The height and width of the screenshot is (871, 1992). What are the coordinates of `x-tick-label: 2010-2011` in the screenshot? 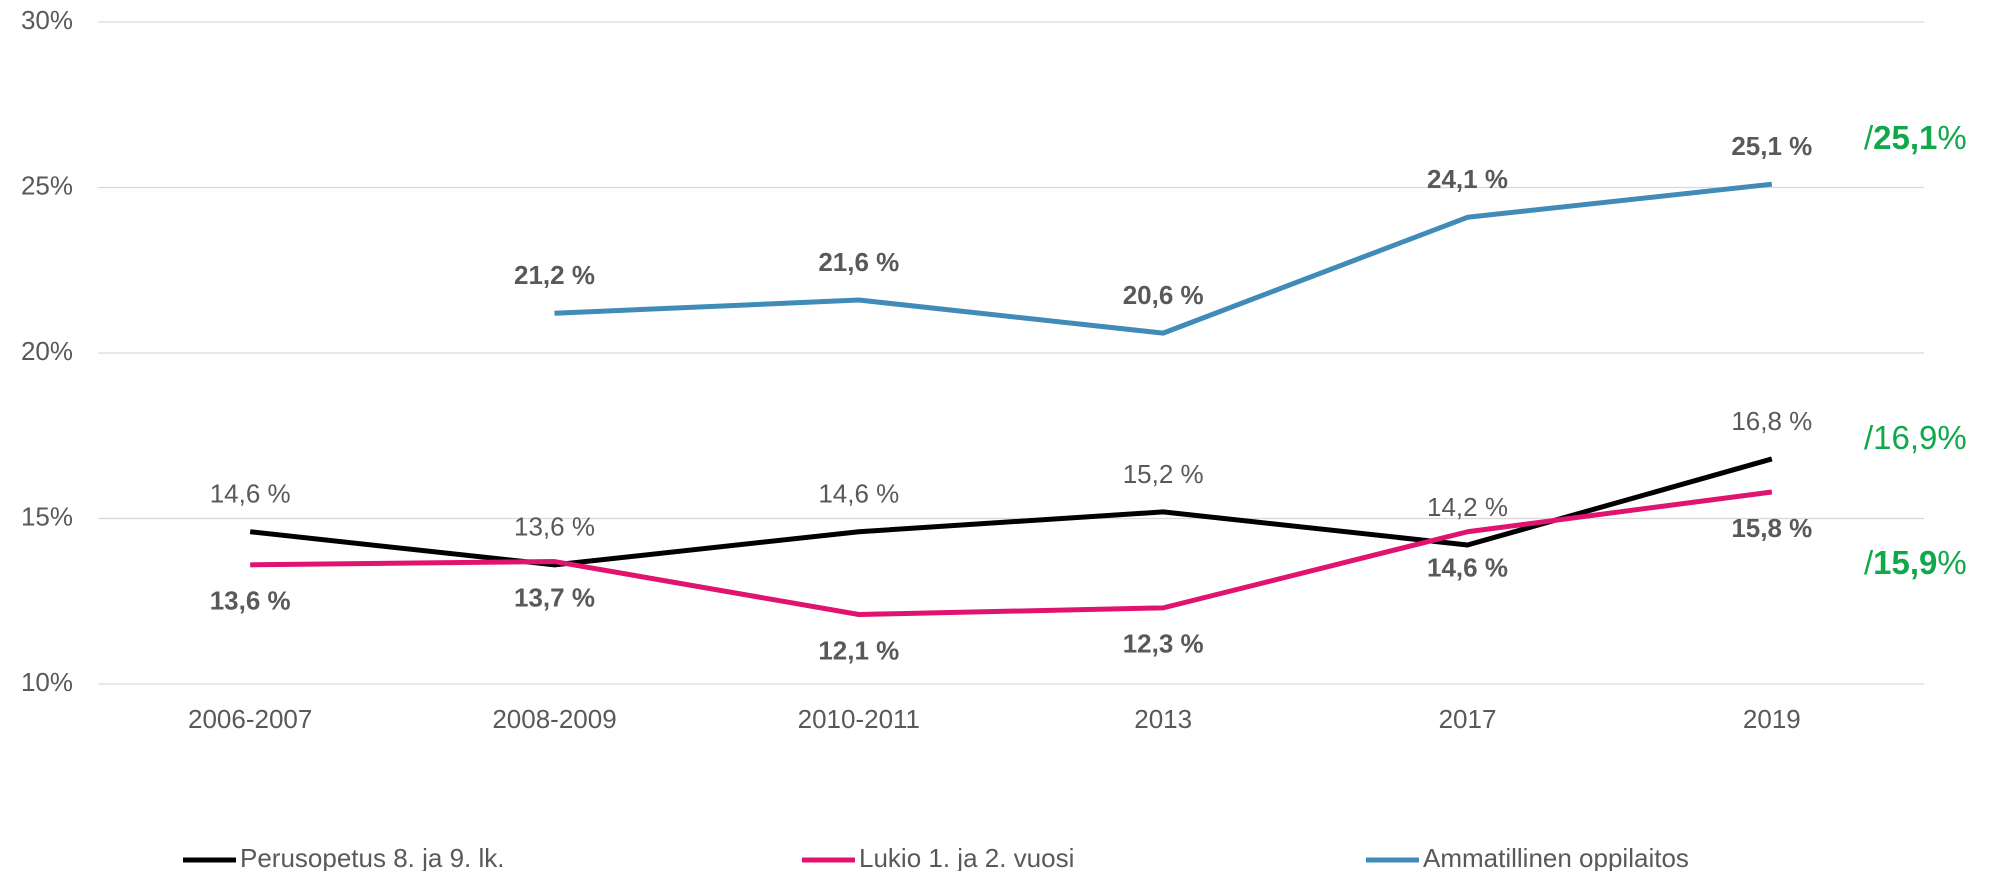 It's located at (859, 719).